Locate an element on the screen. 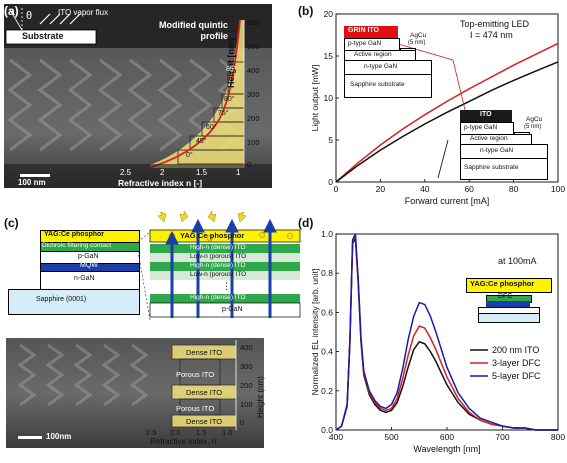  y-axis-label: Normalized EL intensity [arb. unit] is located at coordinates (315, 332).